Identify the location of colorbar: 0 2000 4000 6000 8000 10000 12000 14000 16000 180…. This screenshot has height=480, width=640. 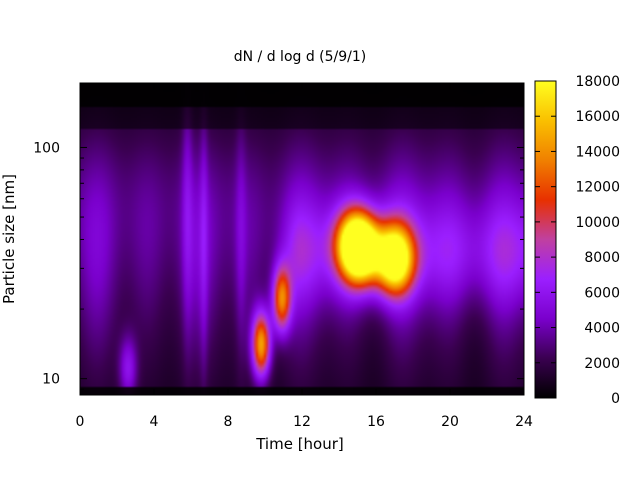
(577, 240).